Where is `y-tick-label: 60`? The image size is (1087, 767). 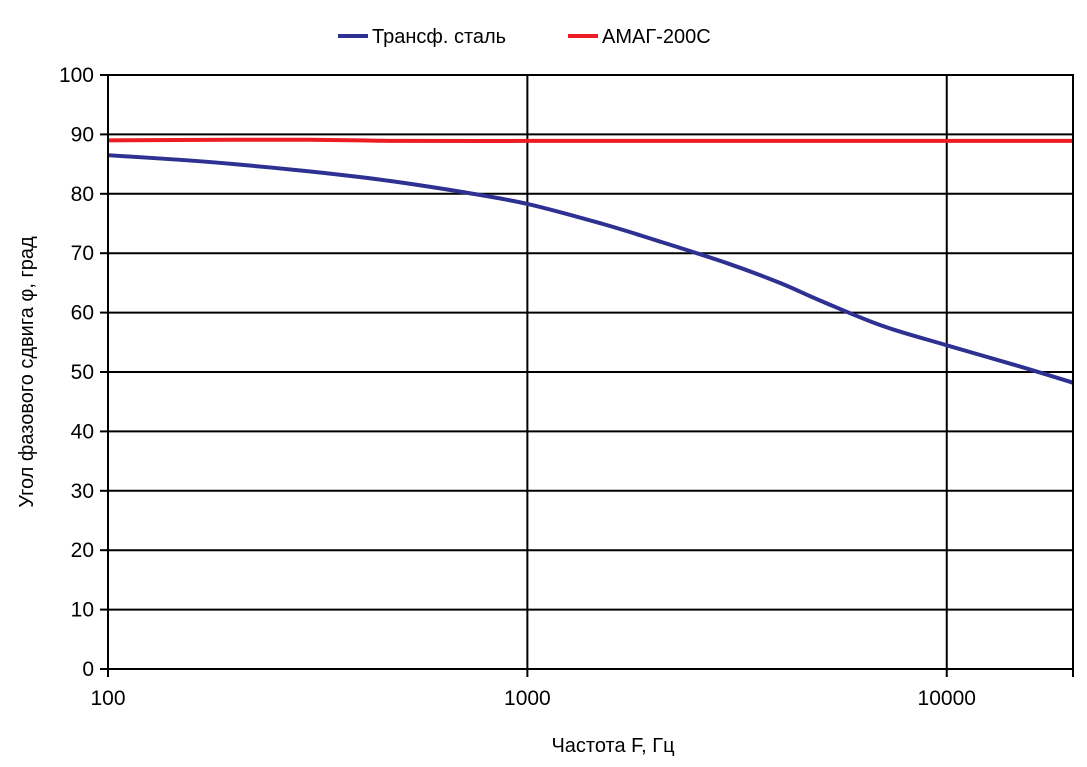
y-tick-label: 60 is located at coordinates (82, 313).